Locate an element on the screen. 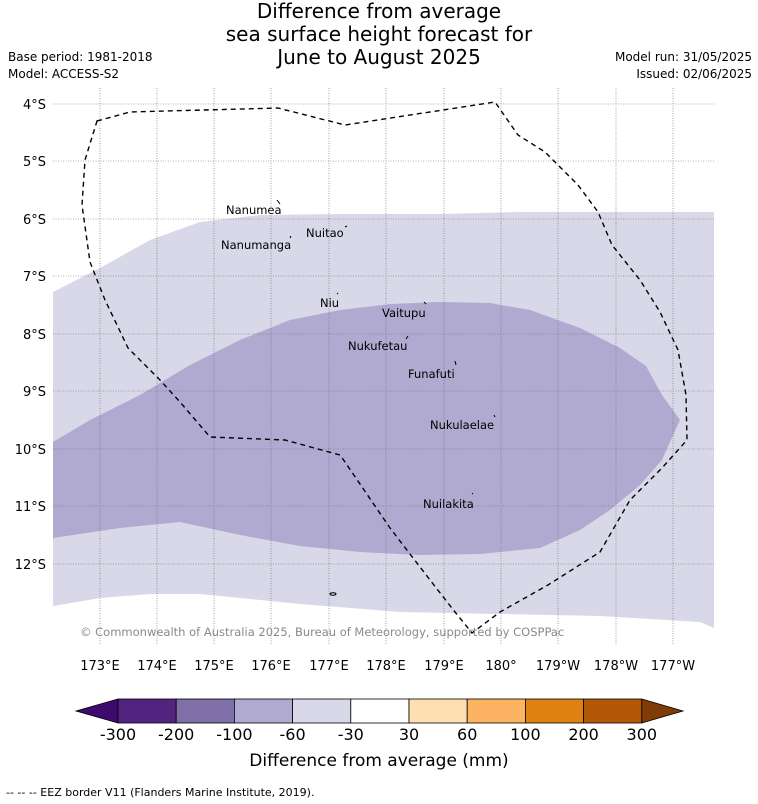 Image resolution: width=758 pixels, height=804 pixels. place-nanumanga: Nanumanga is located at coordinates (256, 245).